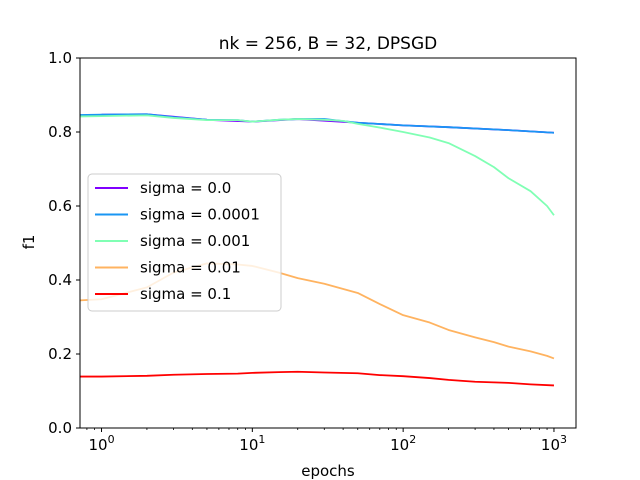 Image resolution: width=640 pixels, height=480 pixels. What do you see at coordinates (195, 241) in the screenshot?
I see `legend-label-2: sigma = 0.001` at bounding box center [195, 241].